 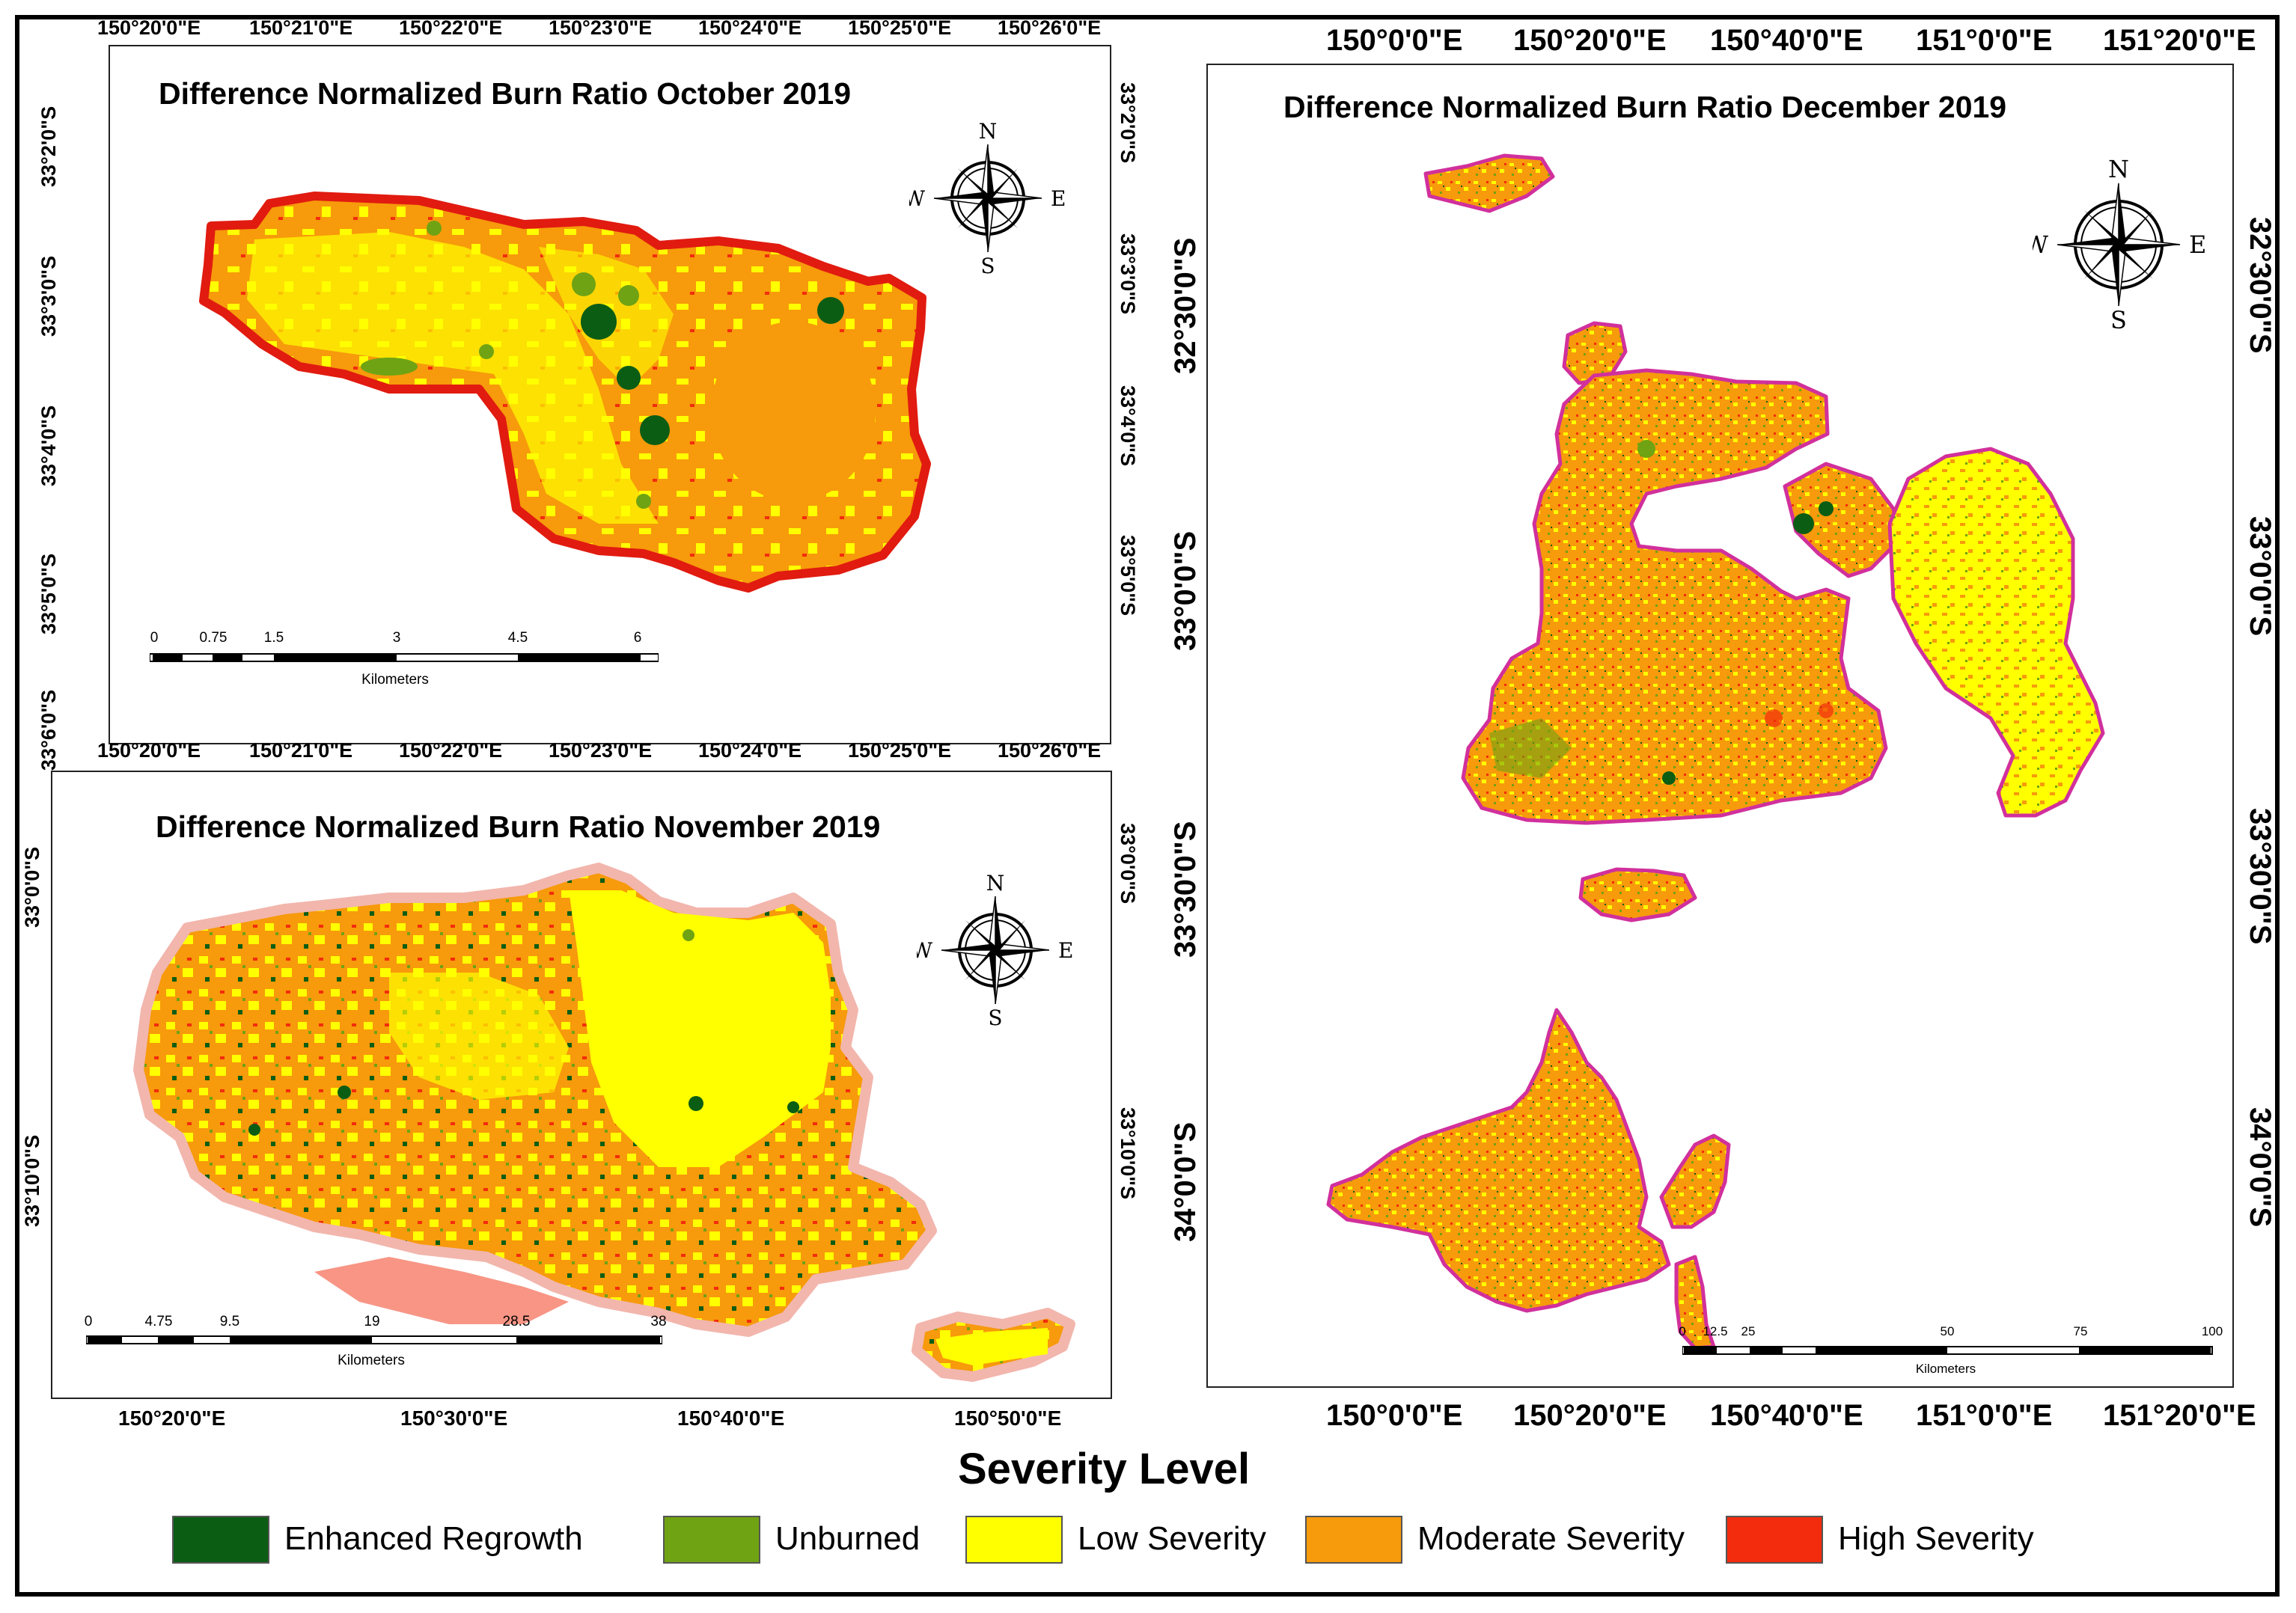 What do you see at coordinates (213, 638) in the screenshot?
I see `october-scale-label: 0.75` at bounding box center [213, 638].